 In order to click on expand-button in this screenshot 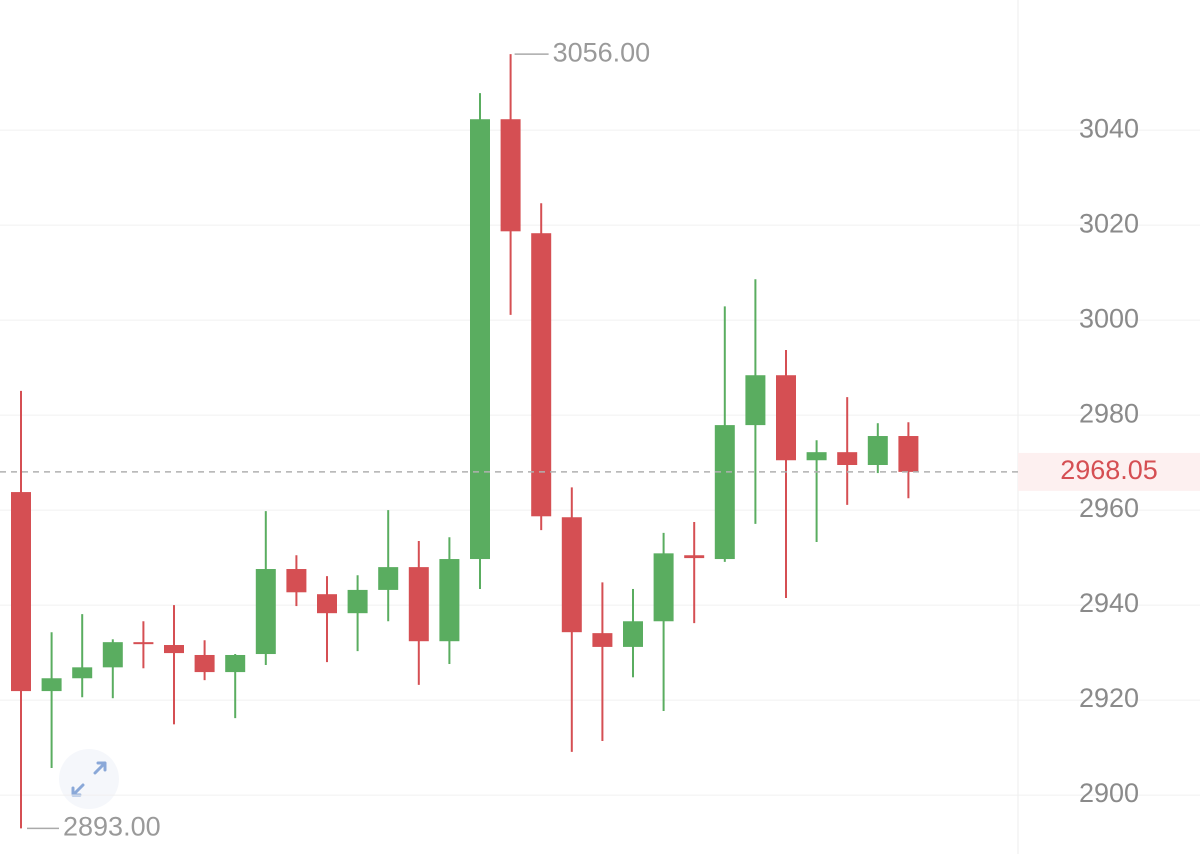, I will do `click(89, 779)`.